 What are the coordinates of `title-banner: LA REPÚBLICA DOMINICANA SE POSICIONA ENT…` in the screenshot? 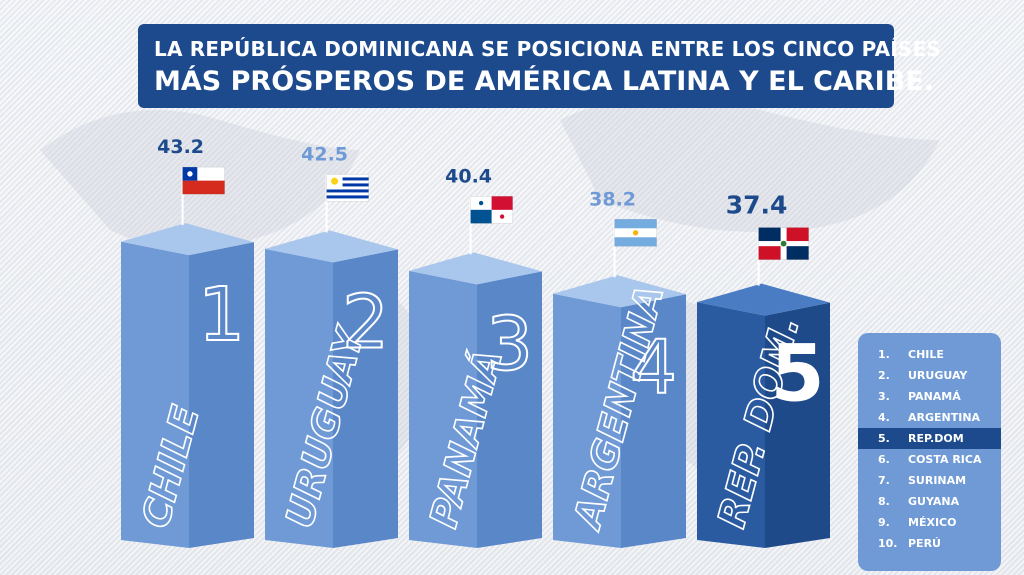 It's located at (539, 66).